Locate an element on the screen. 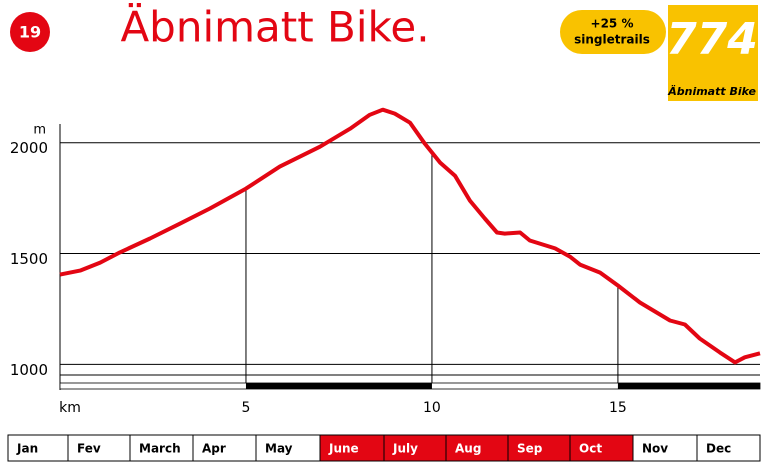  month-label: Oct is located at coordinates (590, 449).